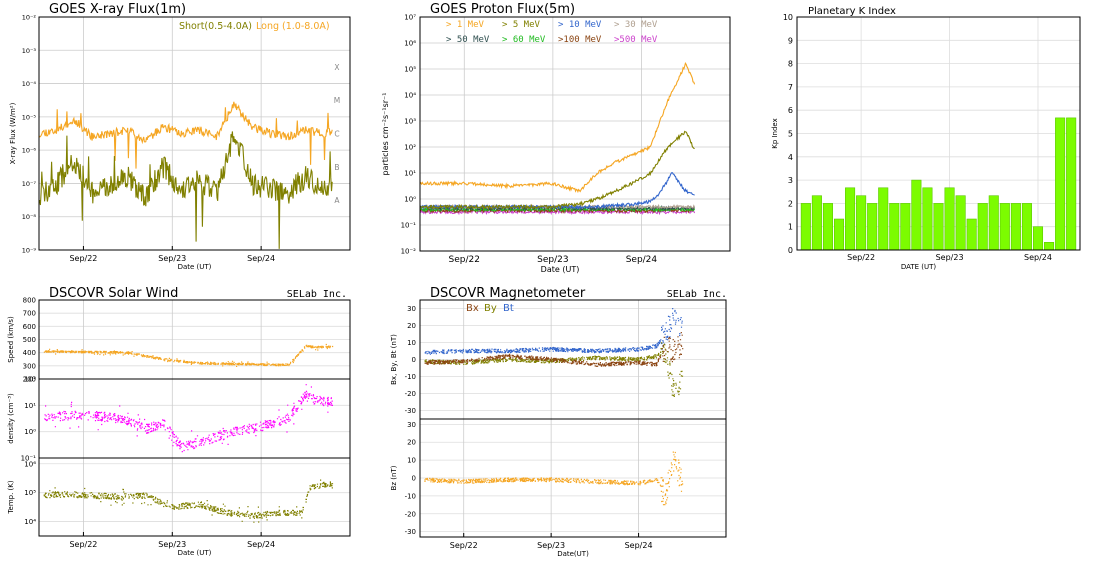 The image size is (1117, 561). I want to click on proton-legend-item: >500 MeV, so click(636, 40).